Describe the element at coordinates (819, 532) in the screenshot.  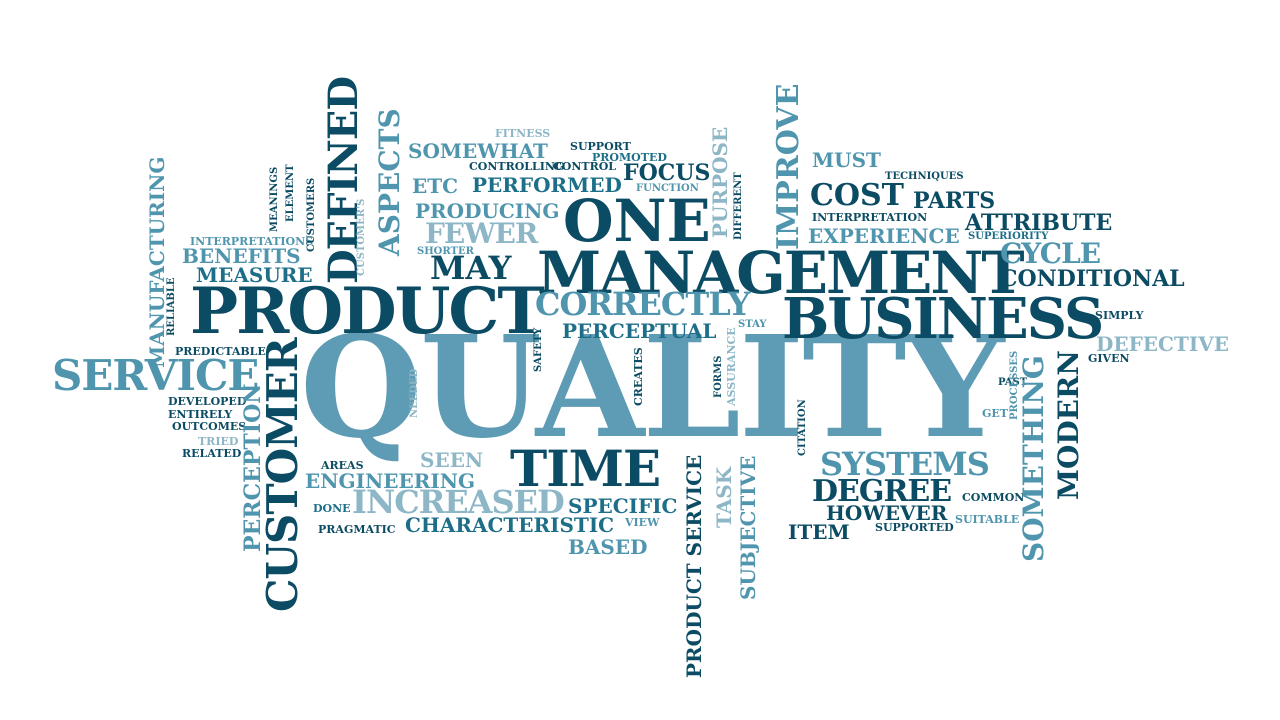
I see `word-item: ITEM` at that location.